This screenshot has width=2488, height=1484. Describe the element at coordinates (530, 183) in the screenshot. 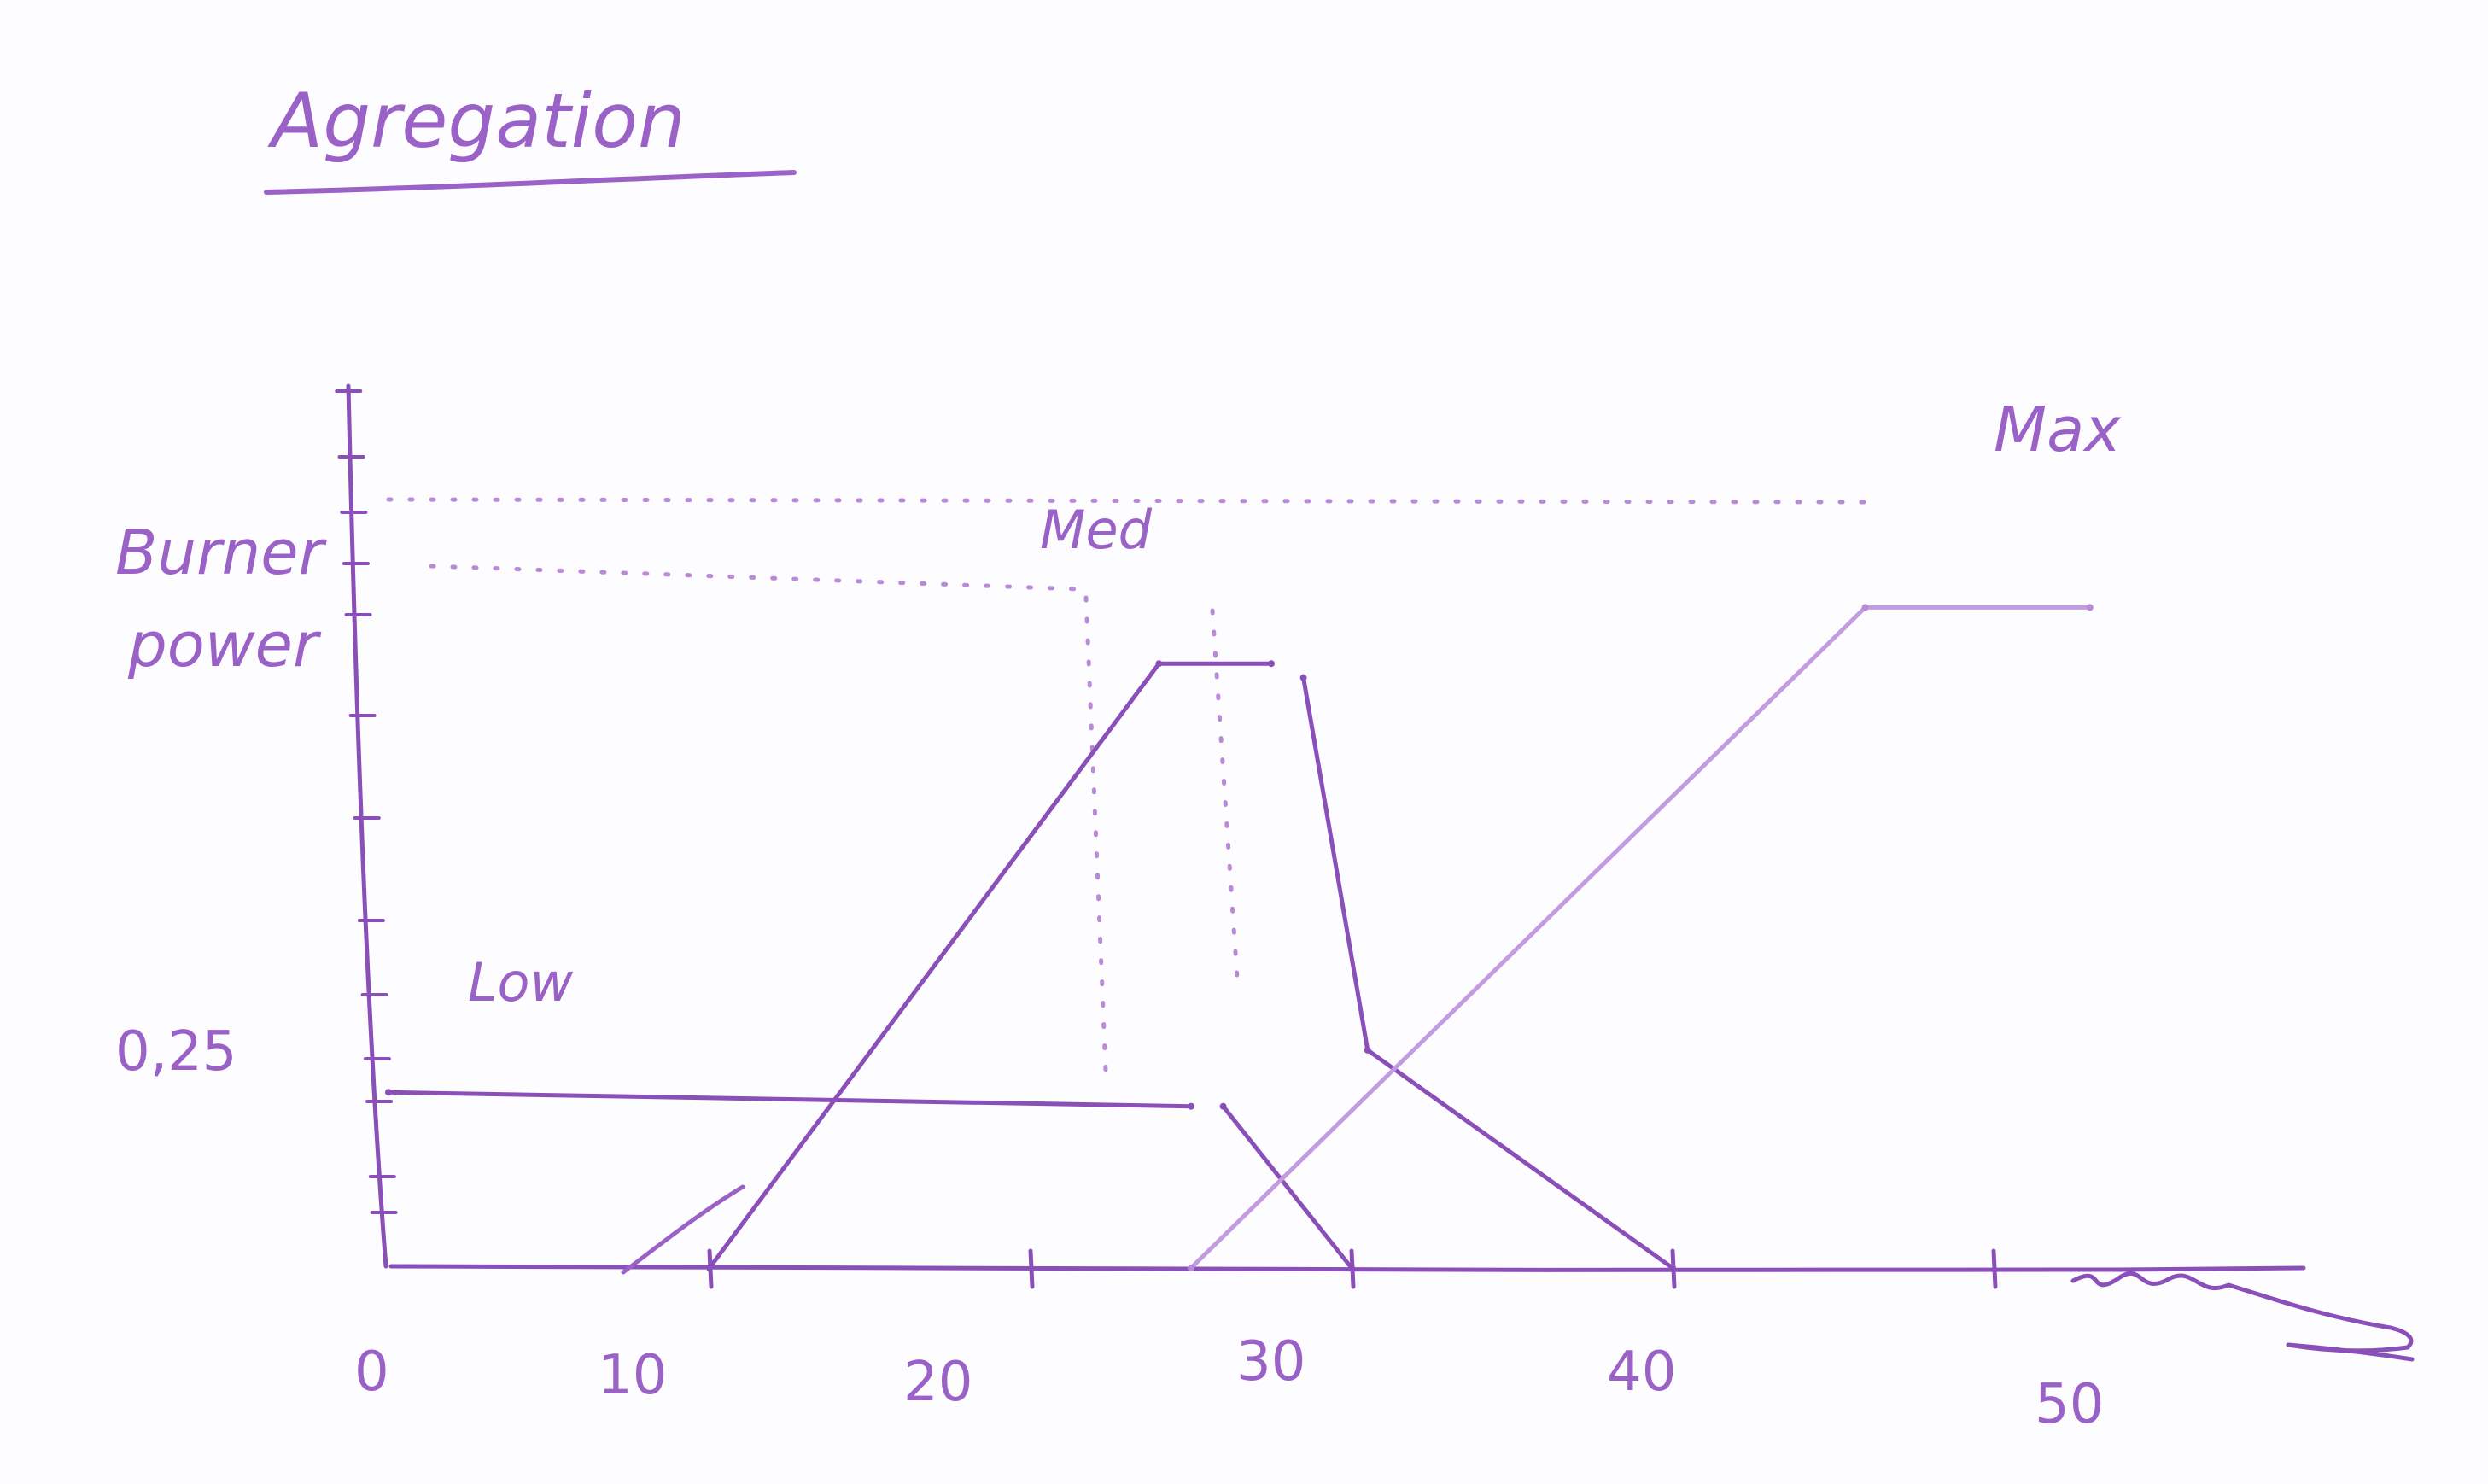

I see `title-underline` at that location.